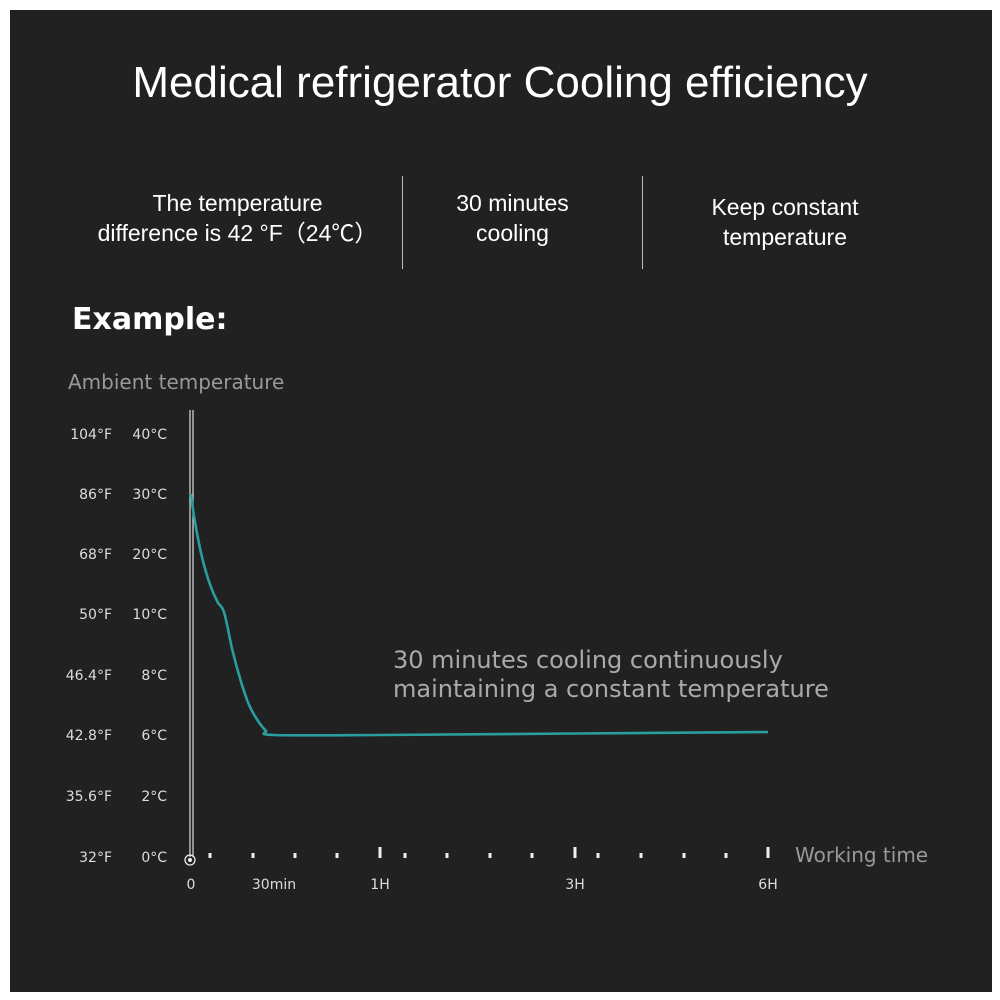 Image resolution: width=1000 pixels, height=1000 pixels. I want to click on y-tick-label-f: 42.8°F, so click(89, 736).